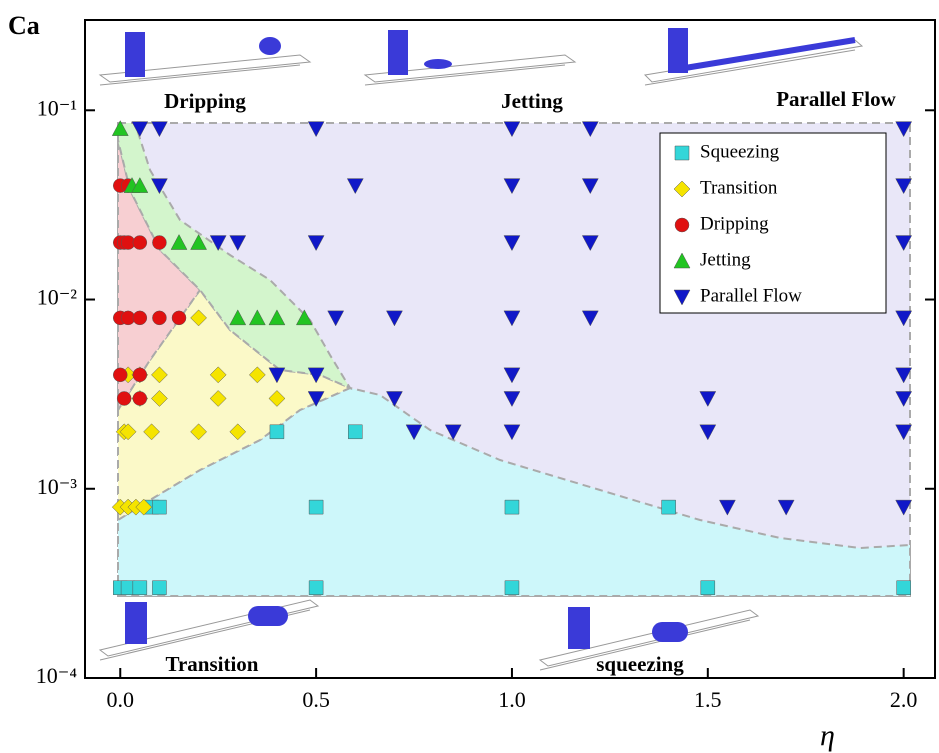 This screenshot has height=753, width=939. I want to click on annotation: Jetting, so click(532, 101).